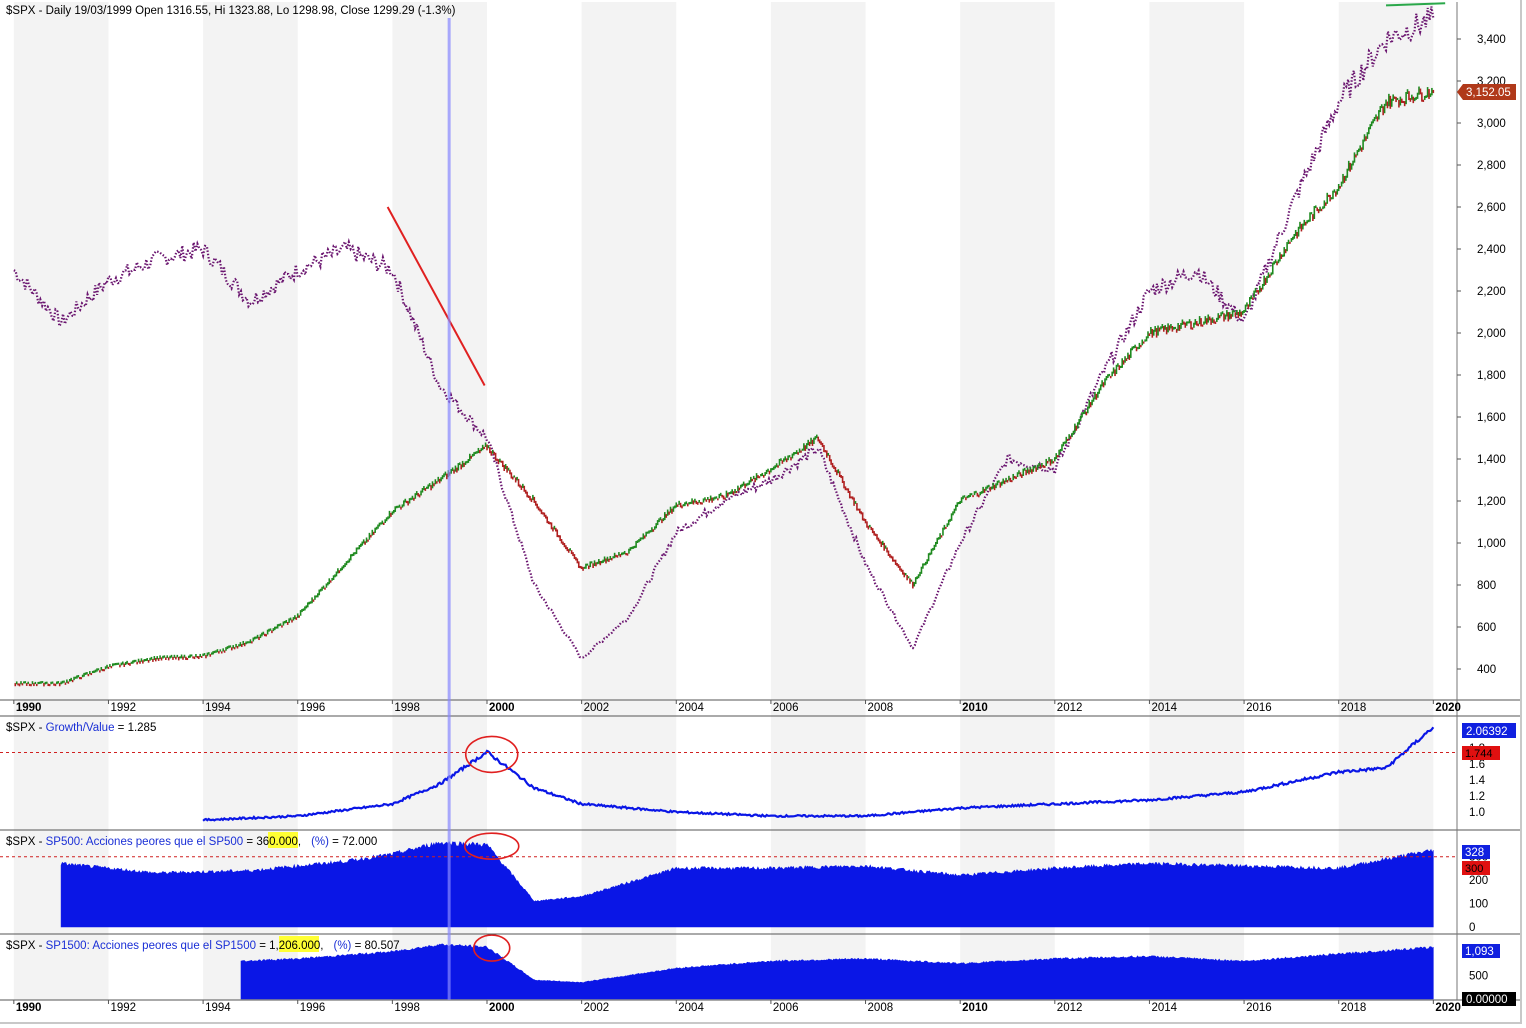  I want to click on green-top-line, so click(1415, 4).